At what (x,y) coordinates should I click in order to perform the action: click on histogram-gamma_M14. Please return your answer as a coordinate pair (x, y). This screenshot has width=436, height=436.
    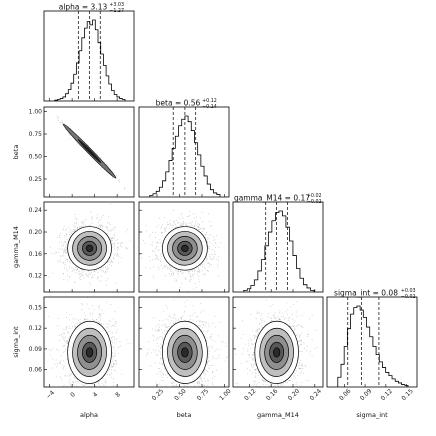
    Looking at the image, I should click on (279, 251).